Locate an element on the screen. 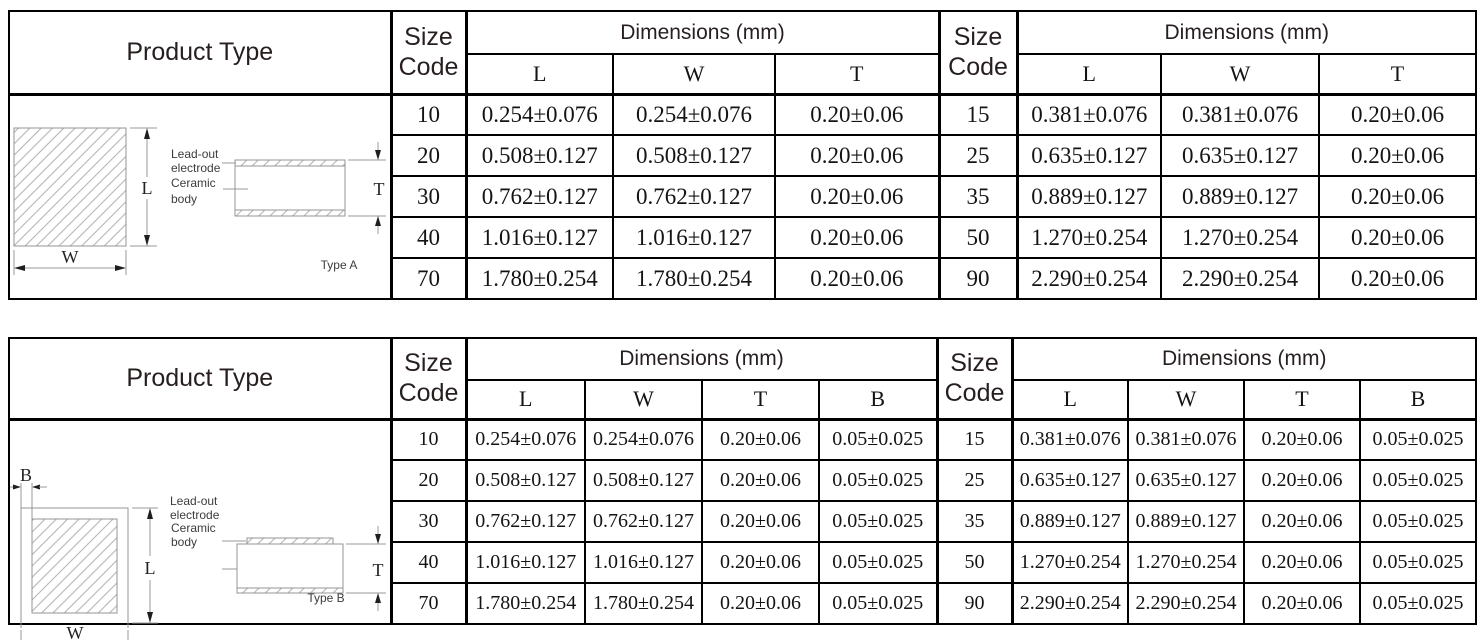 The image size is (1481, 640). type-a-label: Type A is located at coordinates (339, 265).